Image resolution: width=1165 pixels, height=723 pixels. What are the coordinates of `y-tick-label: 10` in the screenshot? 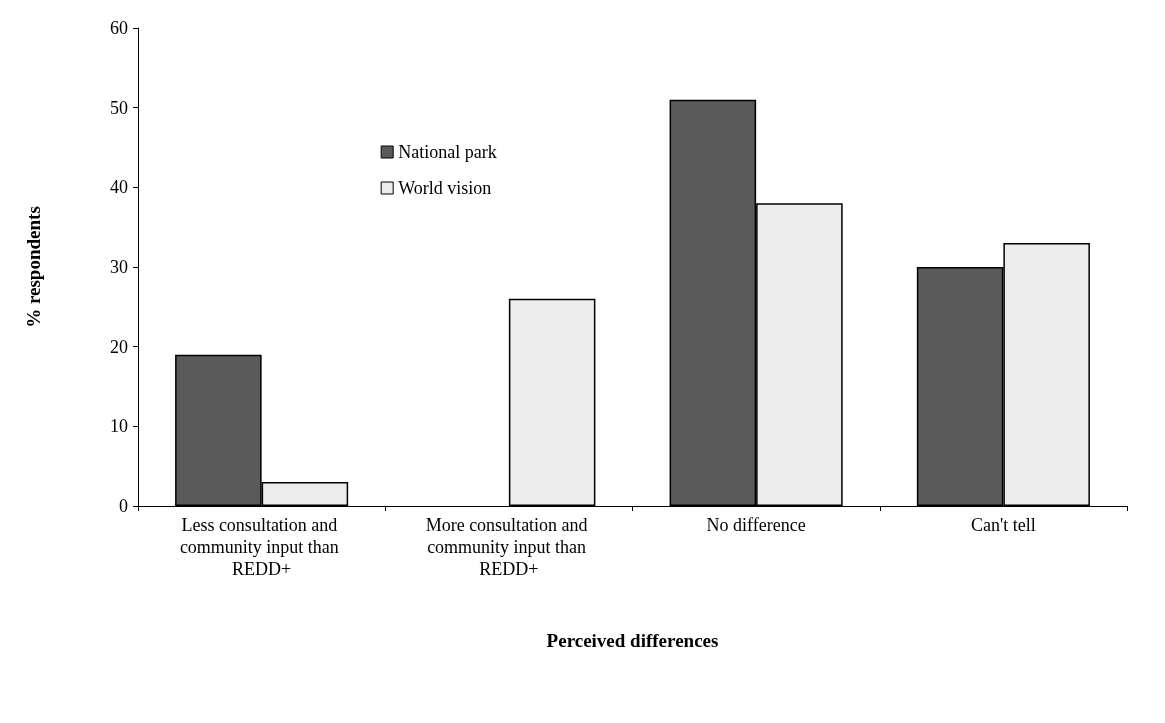 It's located at (119, 426).